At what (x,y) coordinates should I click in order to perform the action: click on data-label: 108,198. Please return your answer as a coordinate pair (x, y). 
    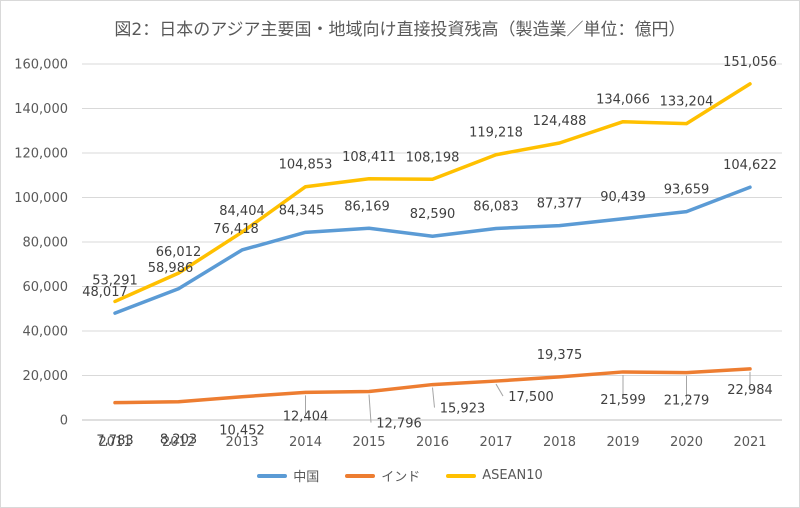
    Looking at the image, I should click on (433, 157).